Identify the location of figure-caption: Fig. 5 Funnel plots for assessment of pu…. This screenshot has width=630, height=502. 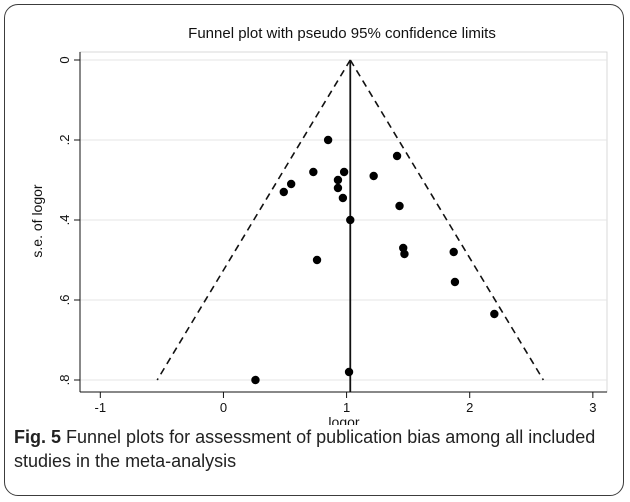
(314, 449).